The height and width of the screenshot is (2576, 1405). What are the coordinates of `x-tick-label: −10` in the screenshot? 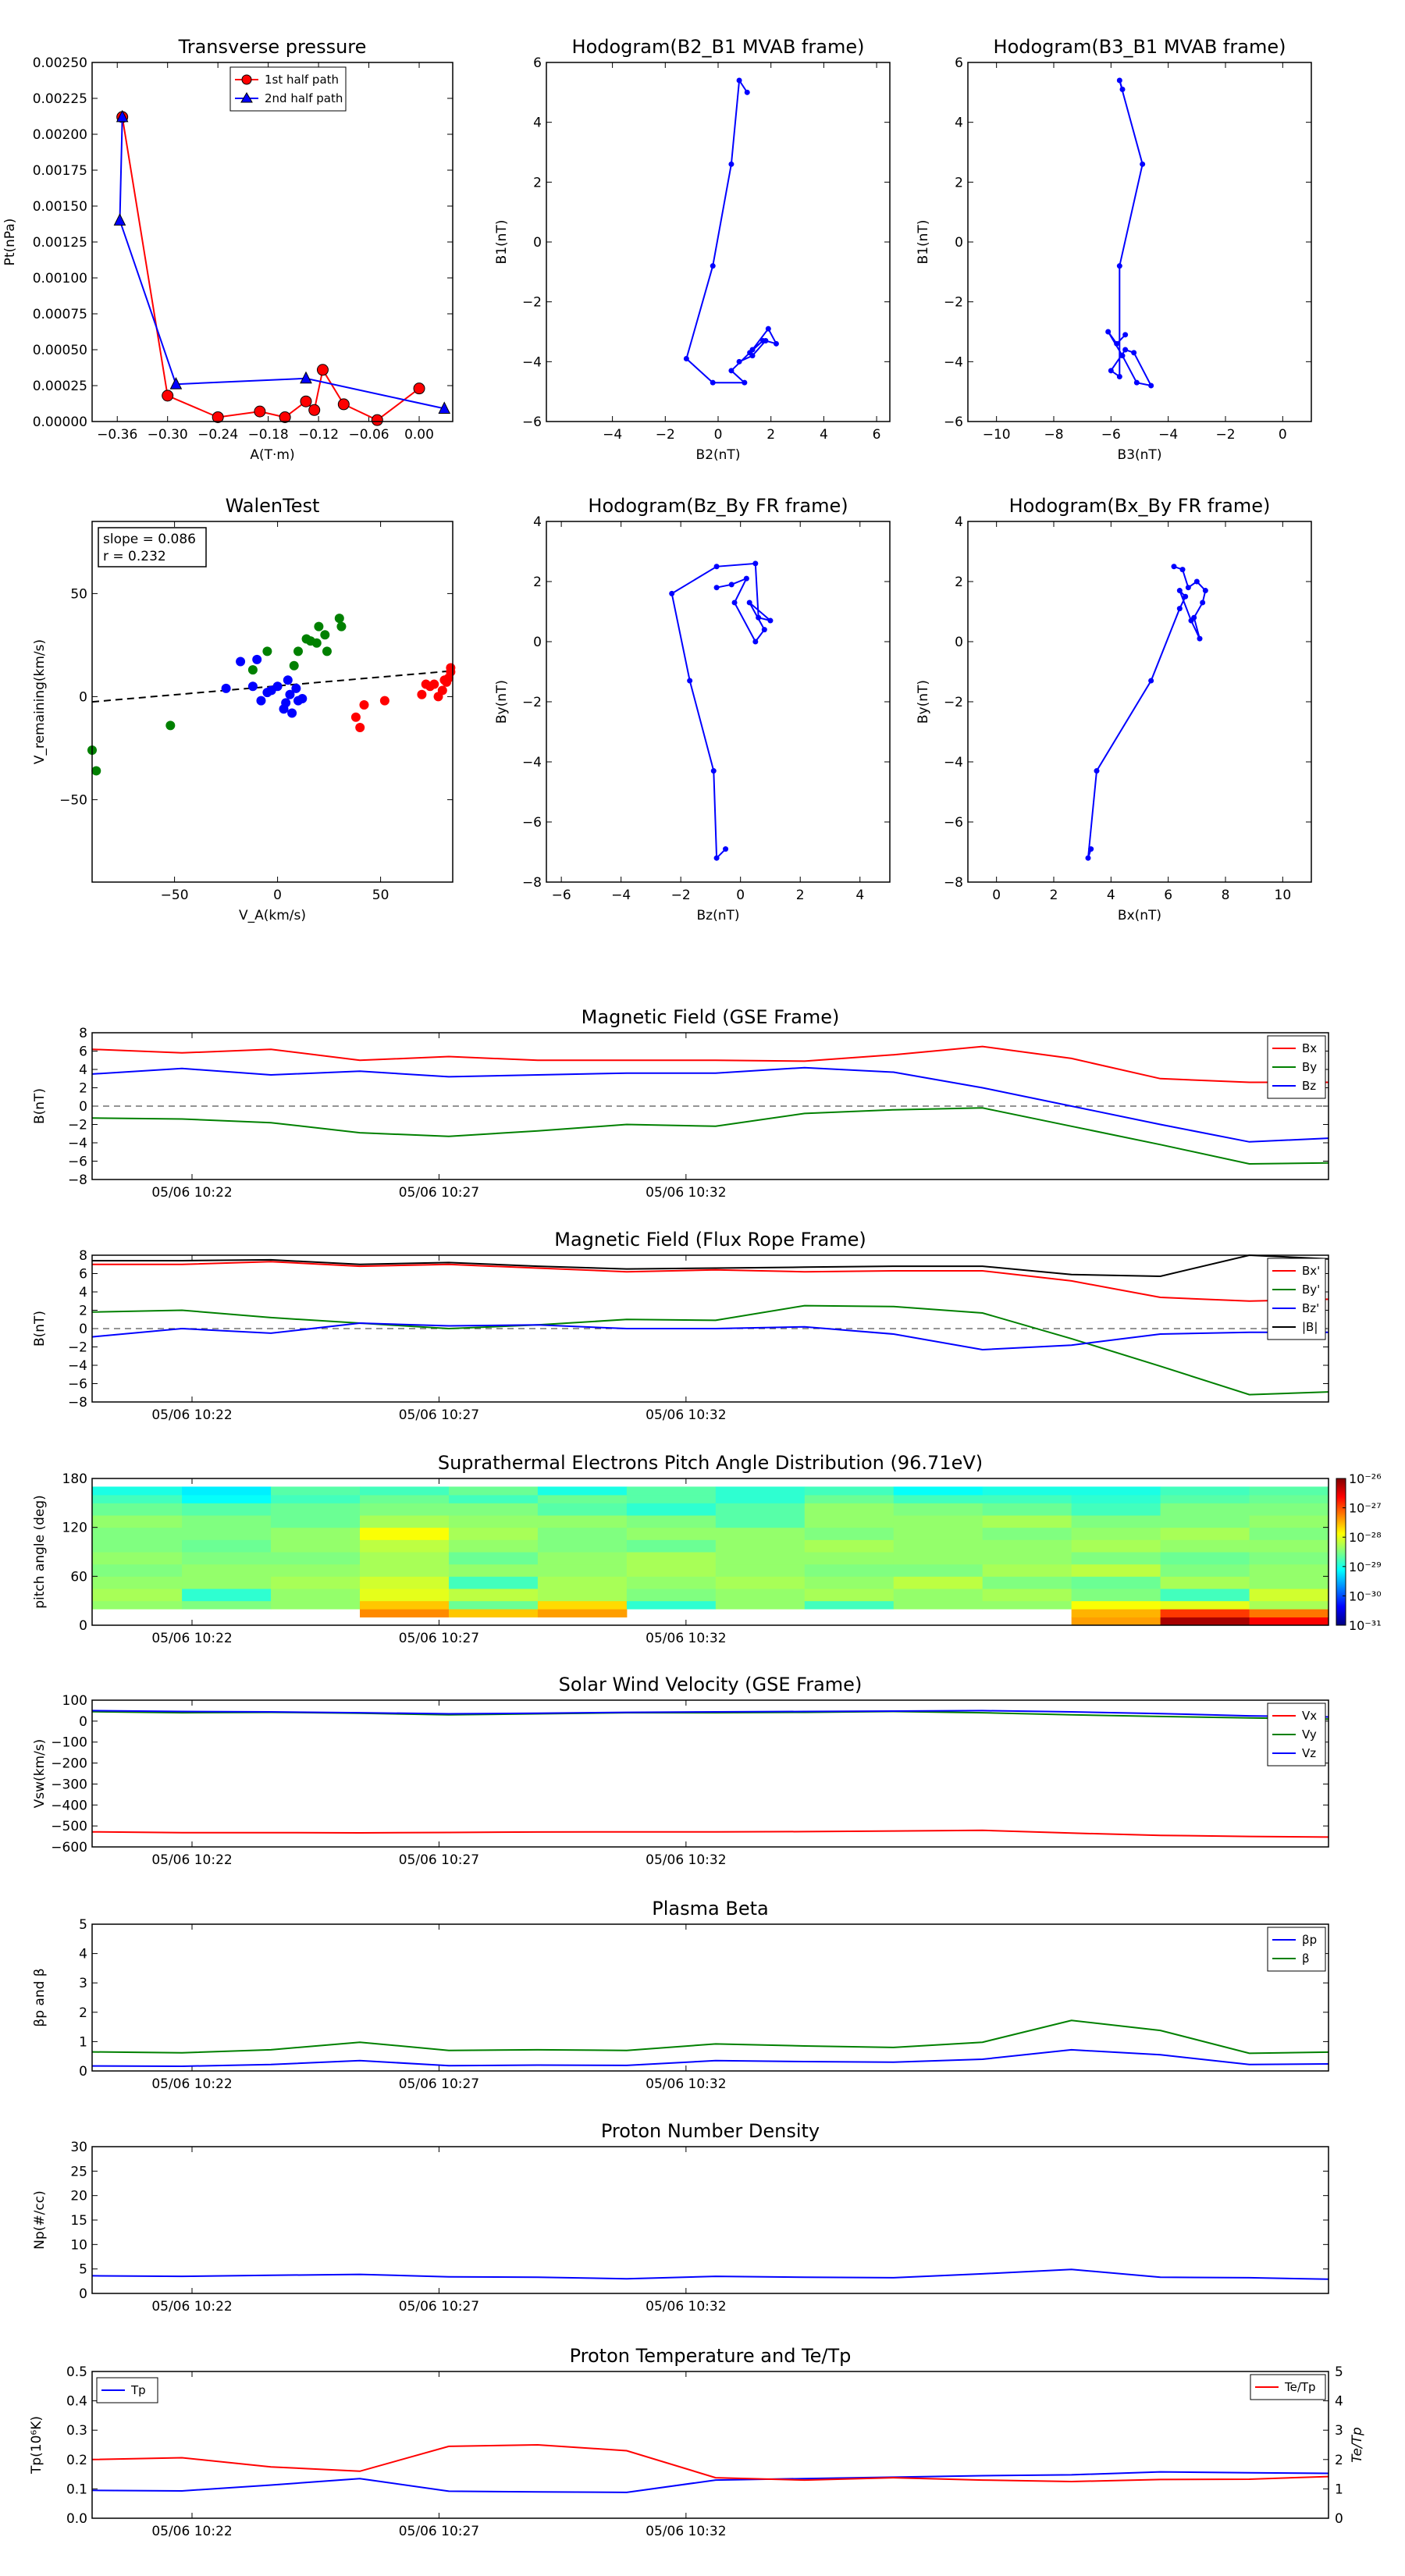 It's located at (997, 435).